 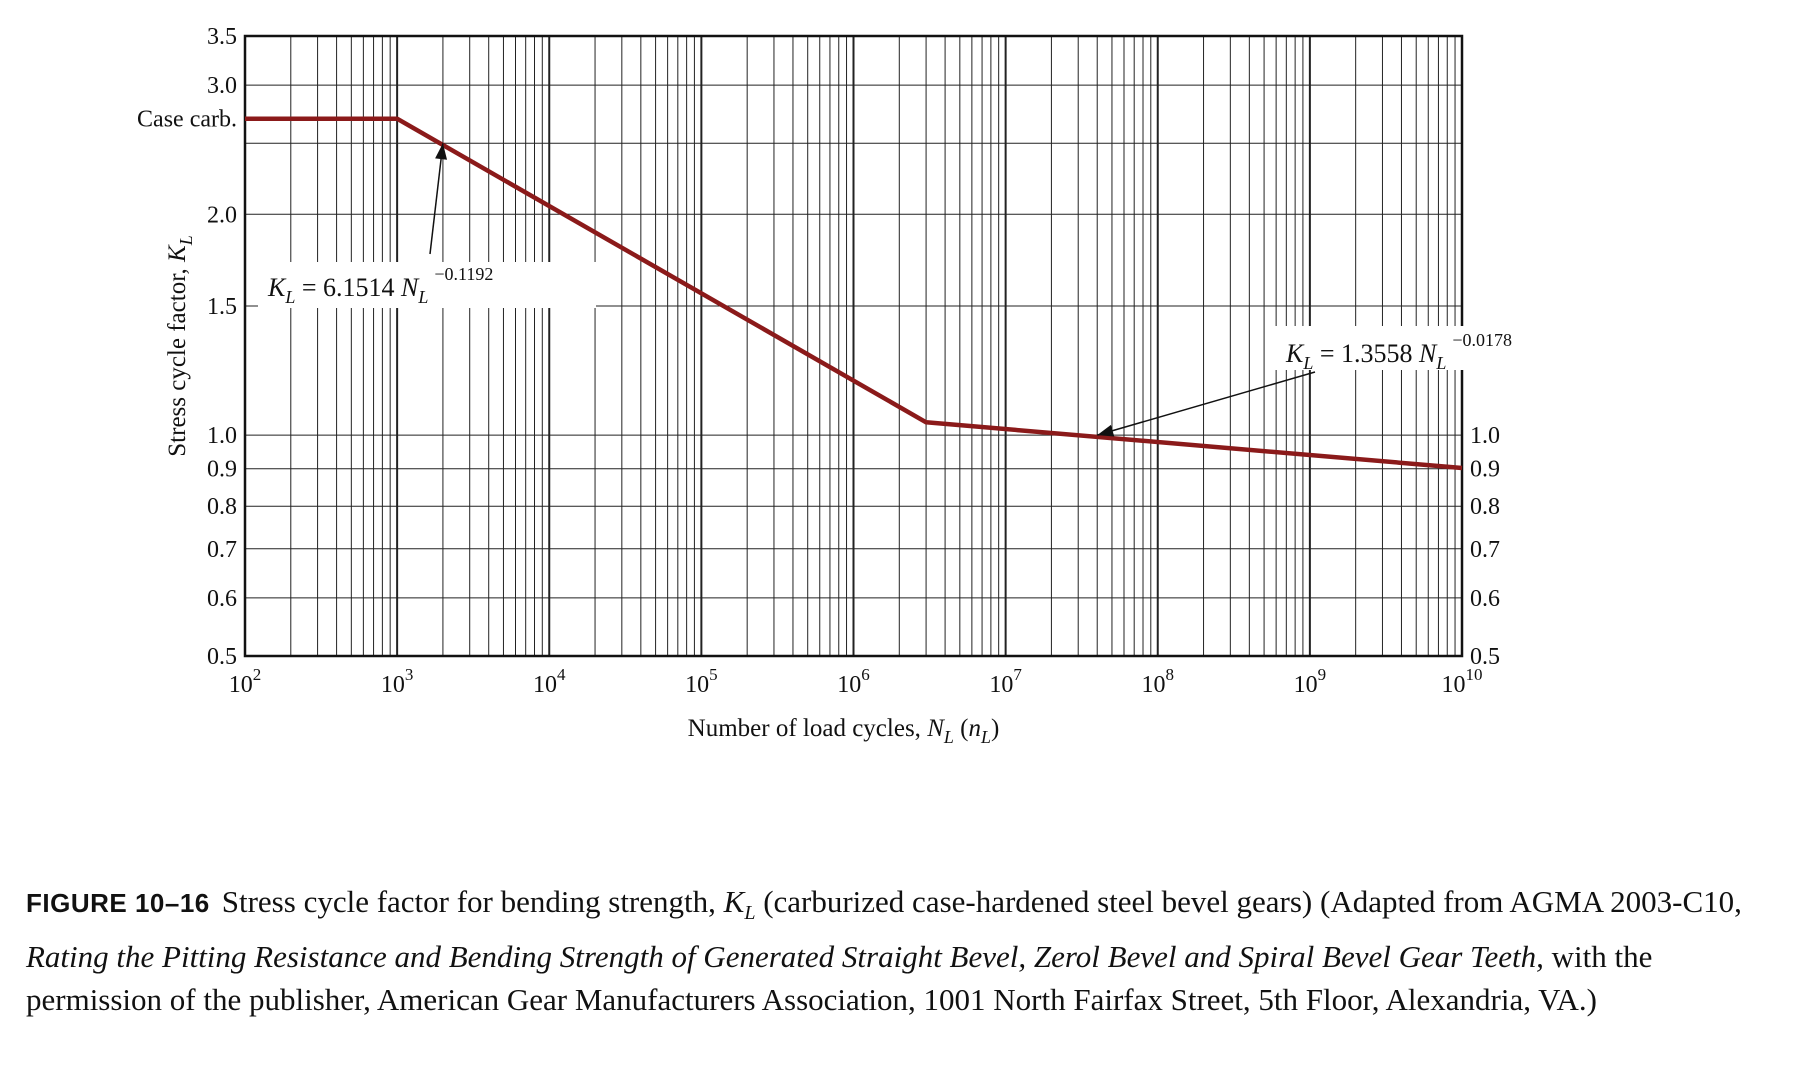 I want to click on x-axis-label-paren-sub: L, so click(x=985, y=737).